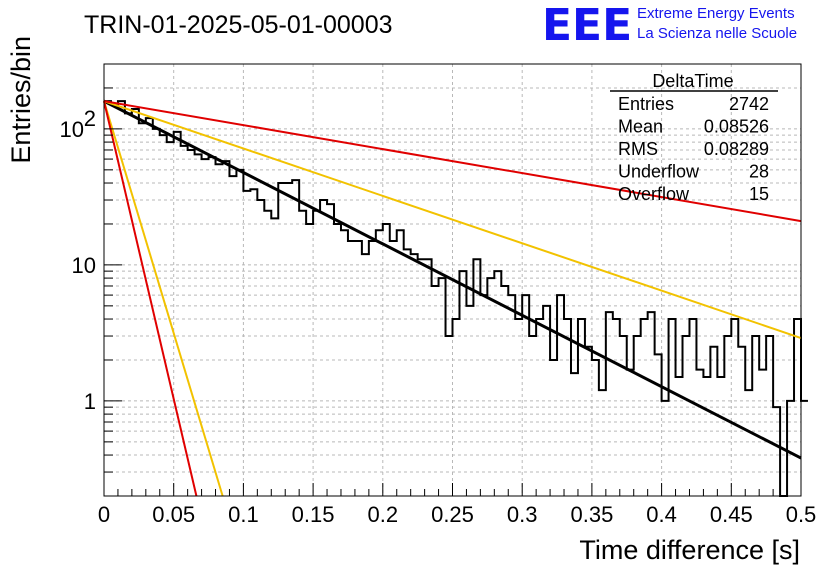 The height and width of the screenshot is (572, 836). I want to click on x-tick-label: 0.05, so click(173, 514).